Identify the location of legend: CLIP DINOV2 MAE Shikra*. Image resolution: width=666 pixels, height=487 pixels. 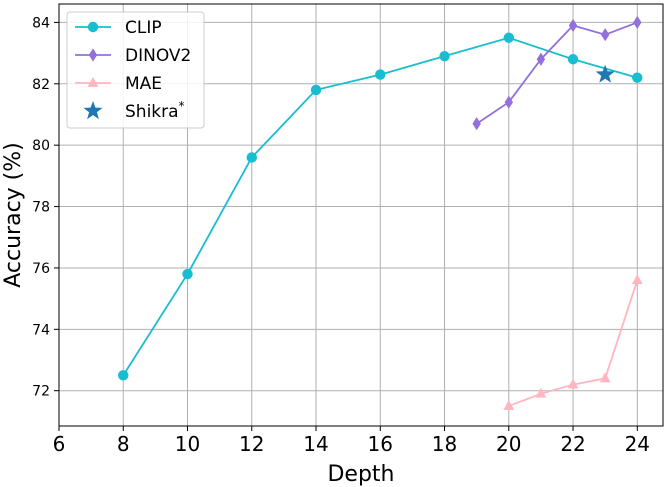
(135, 70).